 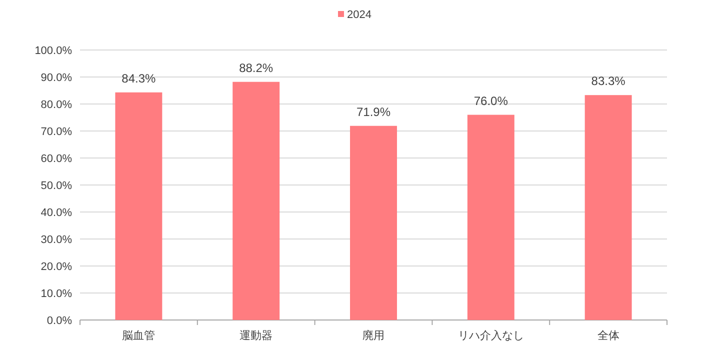 What do you see at coordinates (139, 336) in the screenshot?
I see `x-tick-label: 脳血管` at bounding box center [139, 336].